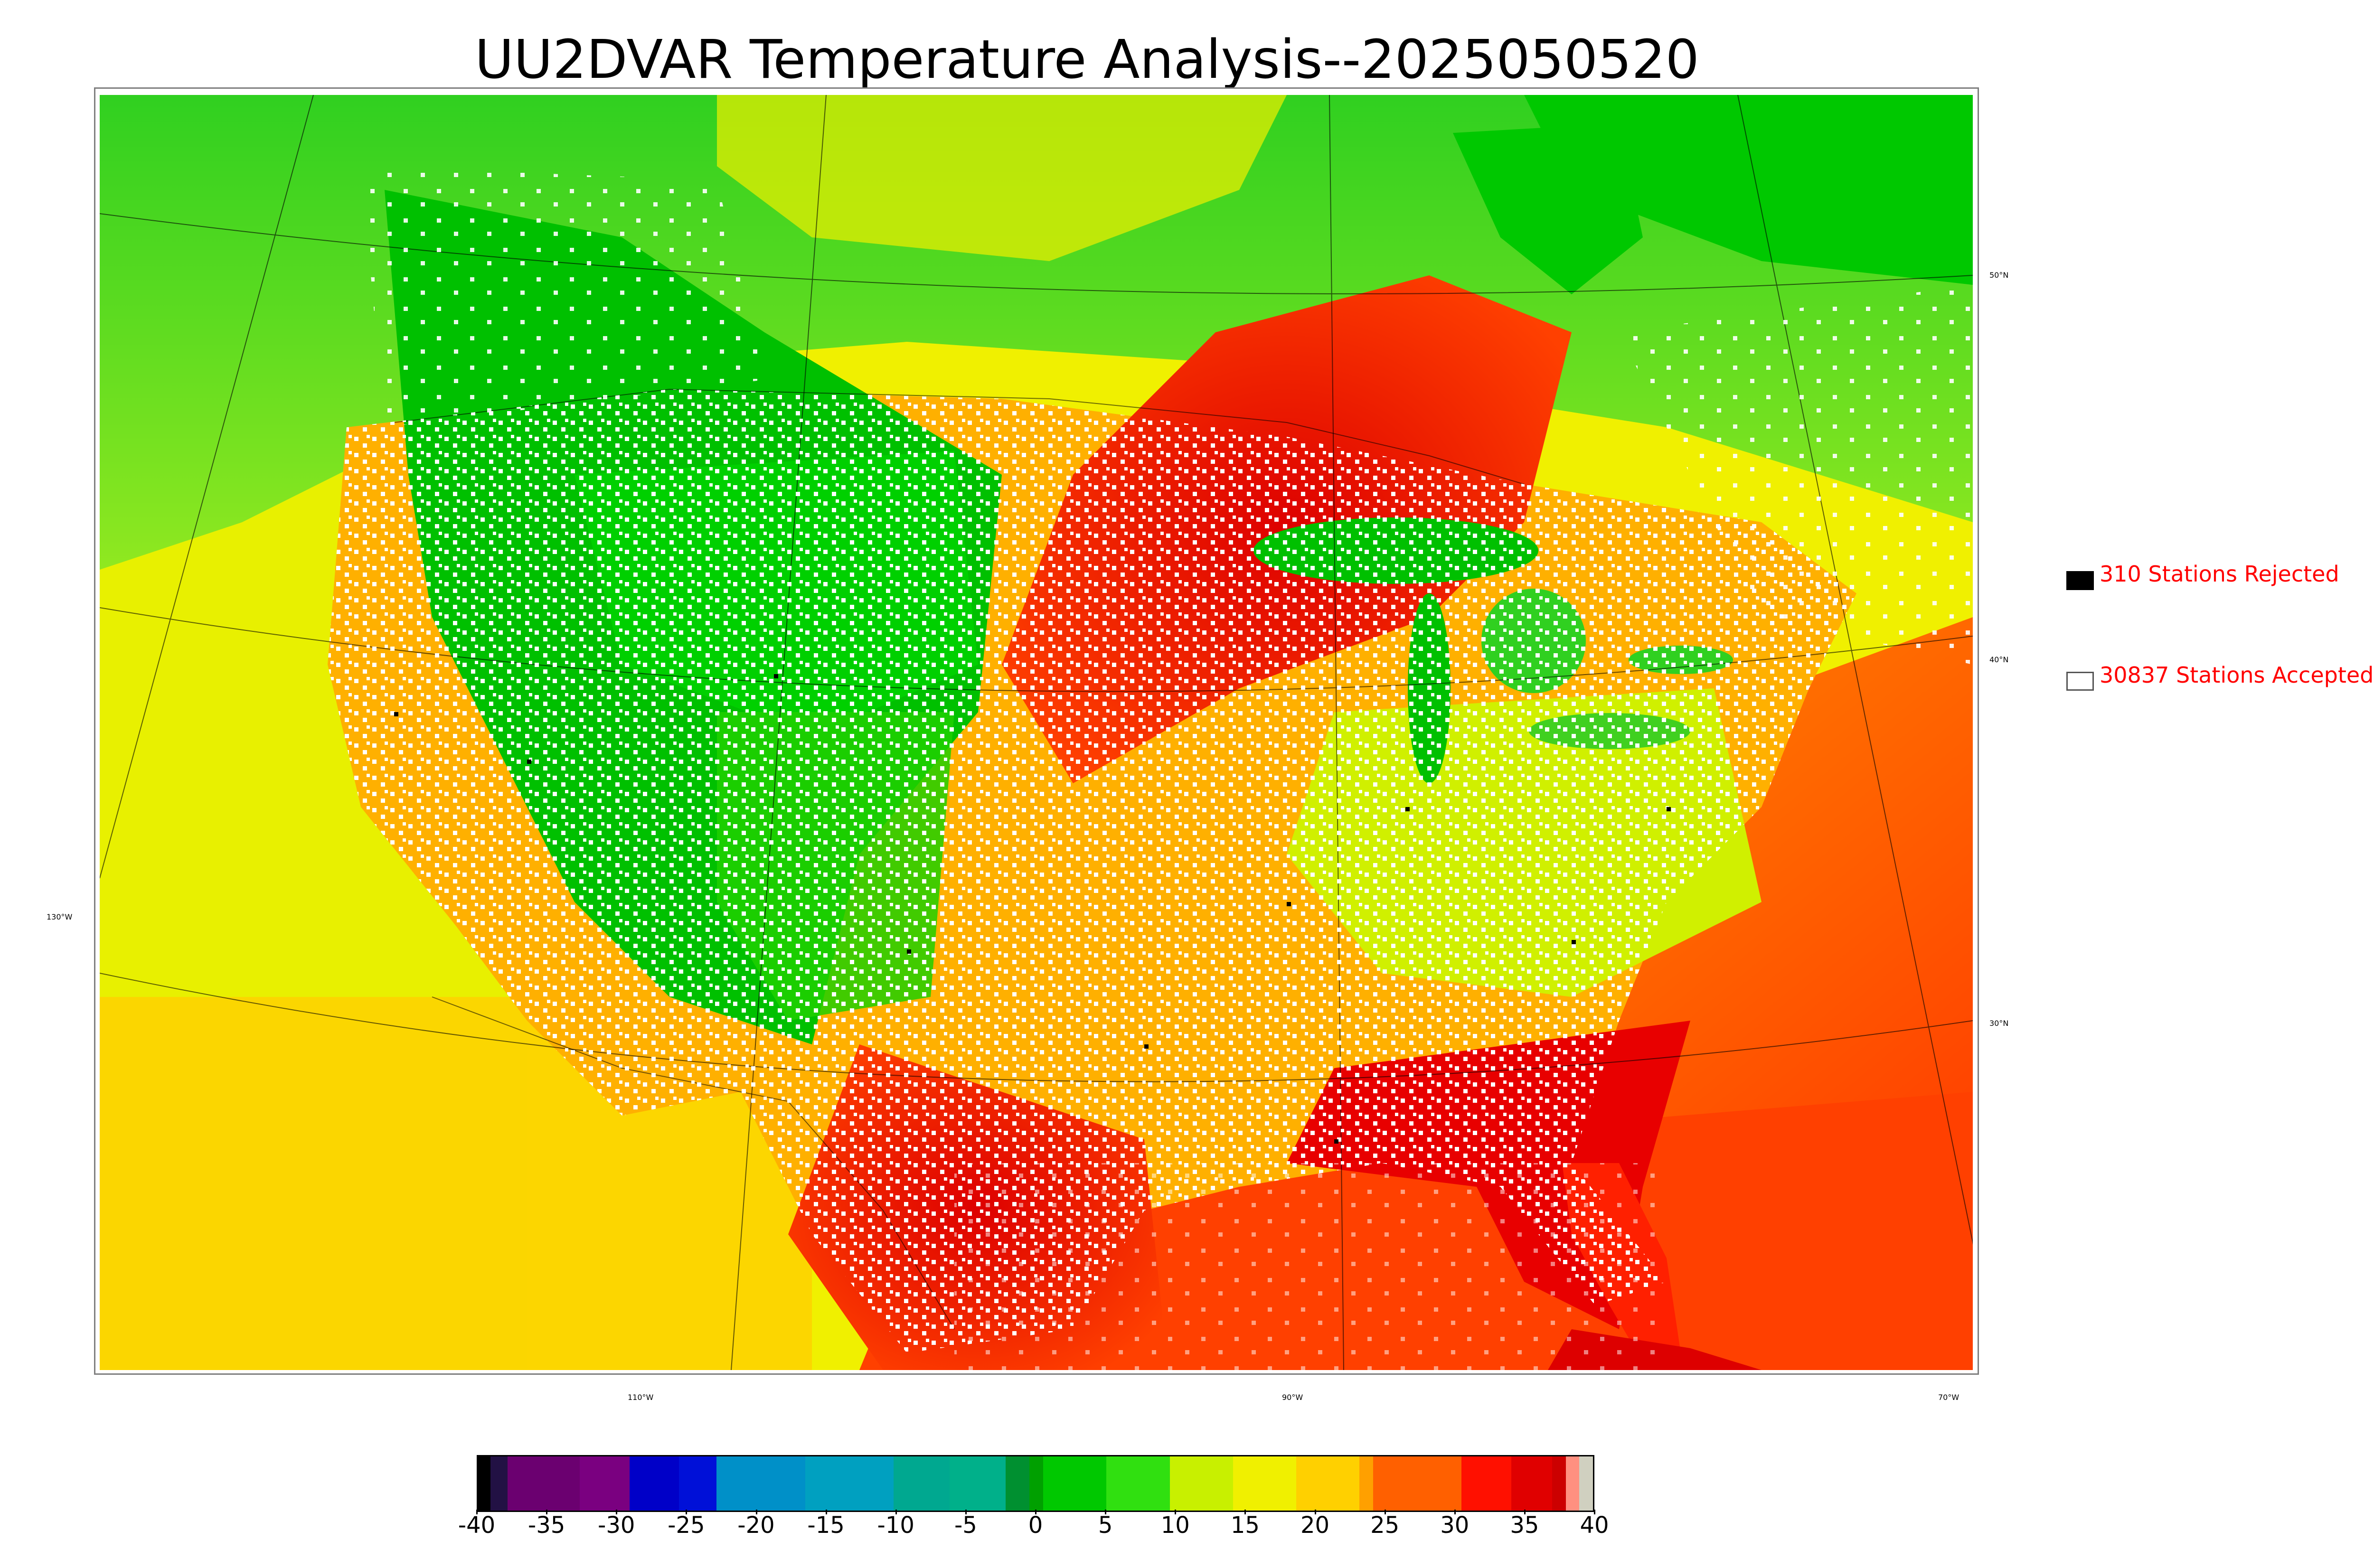 The image size is (2374, 1568). I want to click on colorbar-tick-label: 5, so click(1105, 1525).